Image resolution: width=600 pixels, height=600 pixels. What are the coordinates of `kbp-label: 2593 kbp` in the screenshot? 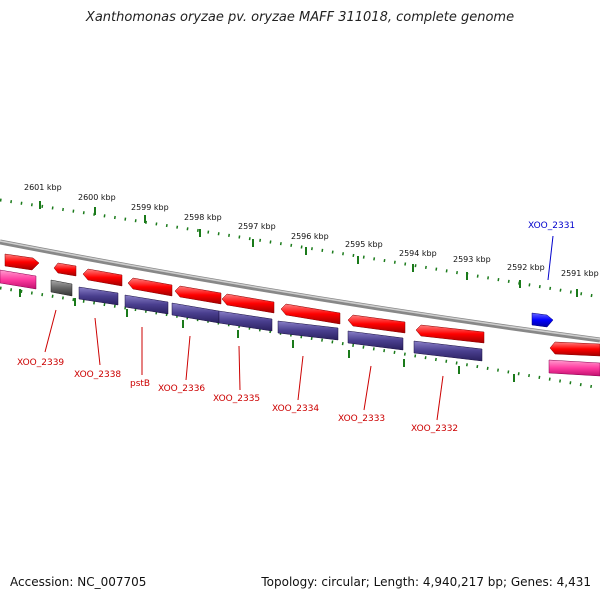 It's located at (472, 259).